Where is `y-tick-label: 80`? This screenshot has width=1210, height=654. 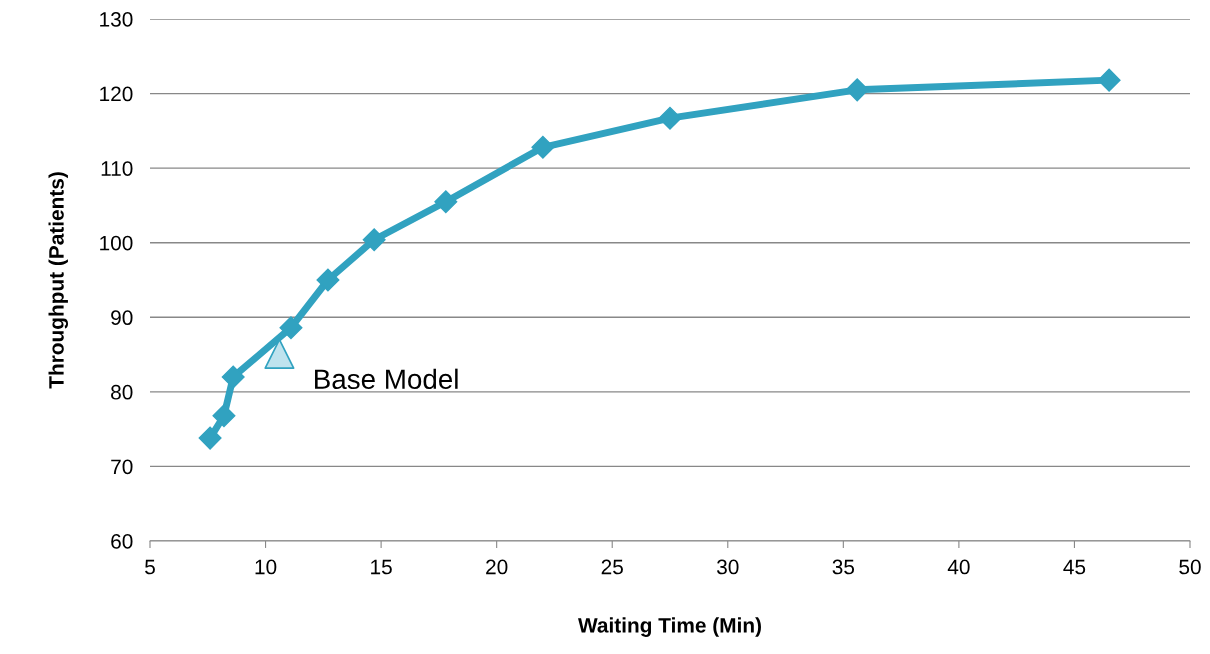 y-tick-label: 80 is located at coordinates (122, 392).